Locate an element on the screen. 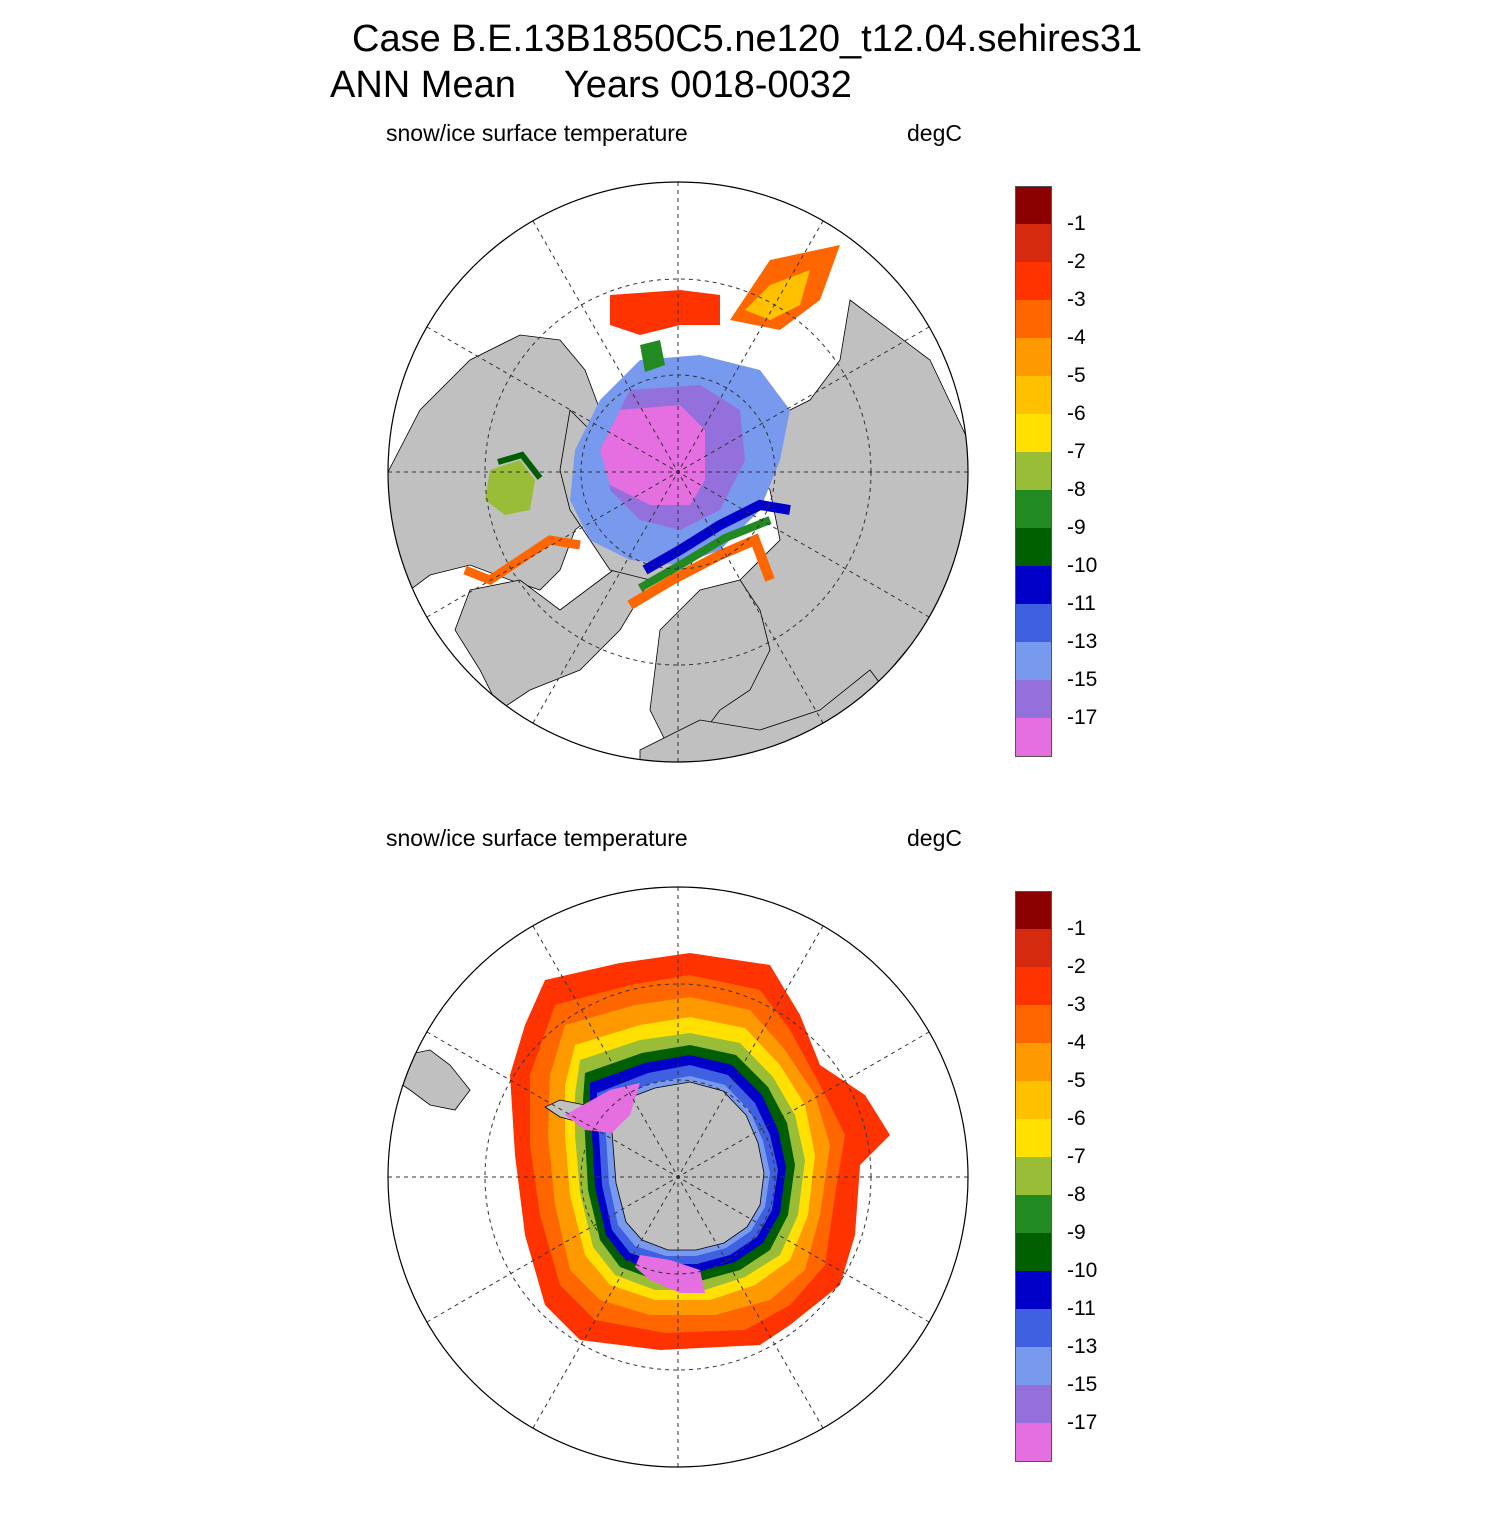 The height and width of the screenshot is (1515, 1500). north-land-europe is located at coordinates (710, 665).